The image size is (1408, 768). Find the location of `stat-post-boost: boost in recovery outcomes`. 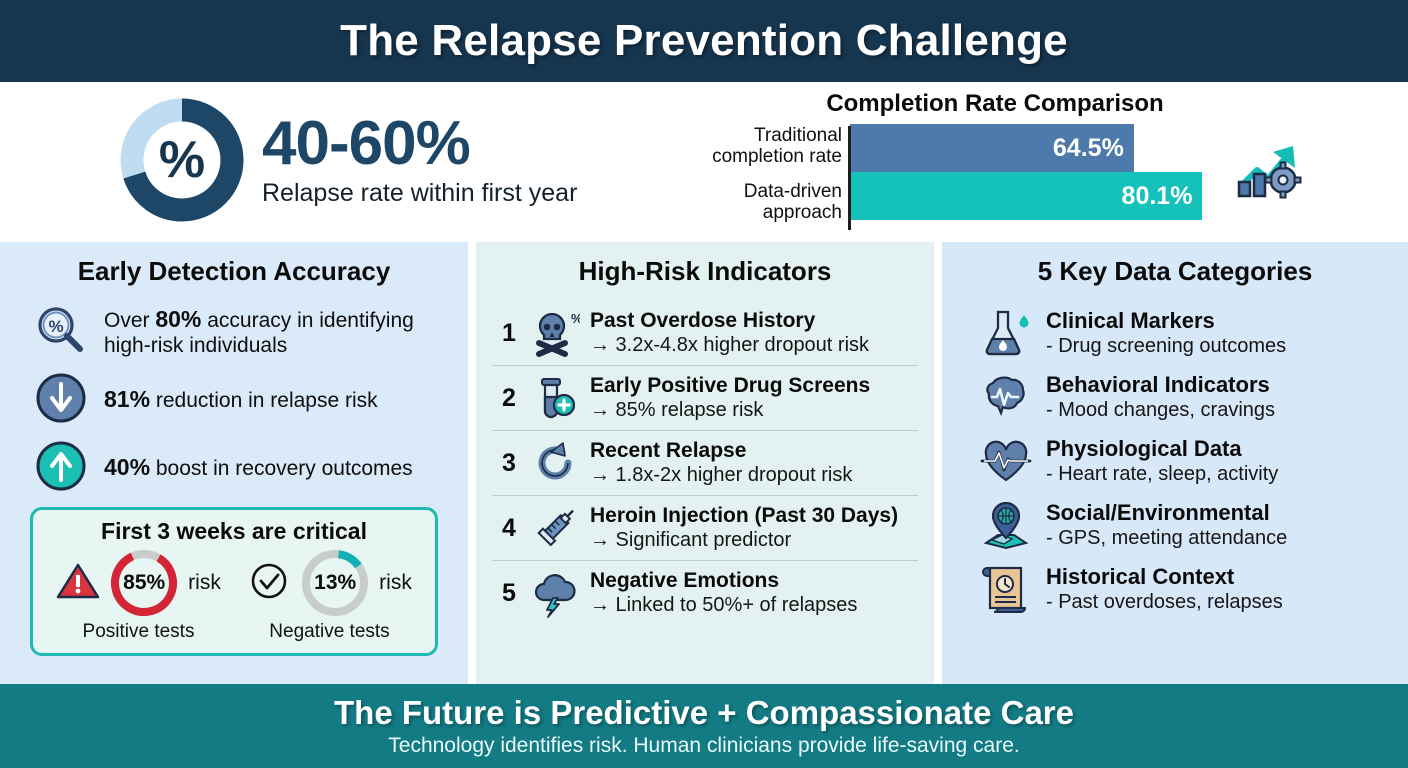

stat-post-boost: boost in recovery outcomes is located at coordinates (281, 469).